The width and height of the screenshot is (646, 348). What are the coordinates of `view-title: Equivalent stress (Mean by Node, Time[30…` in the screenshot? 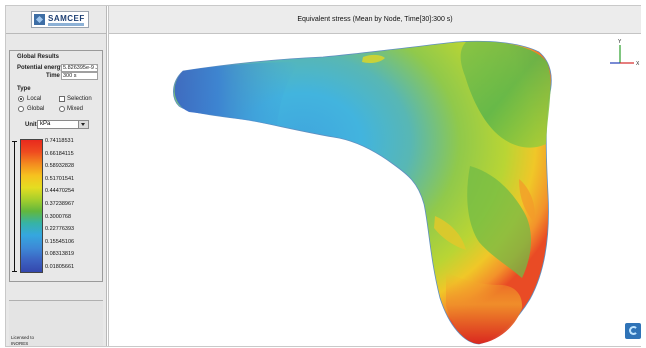 It's located at (375, 19).